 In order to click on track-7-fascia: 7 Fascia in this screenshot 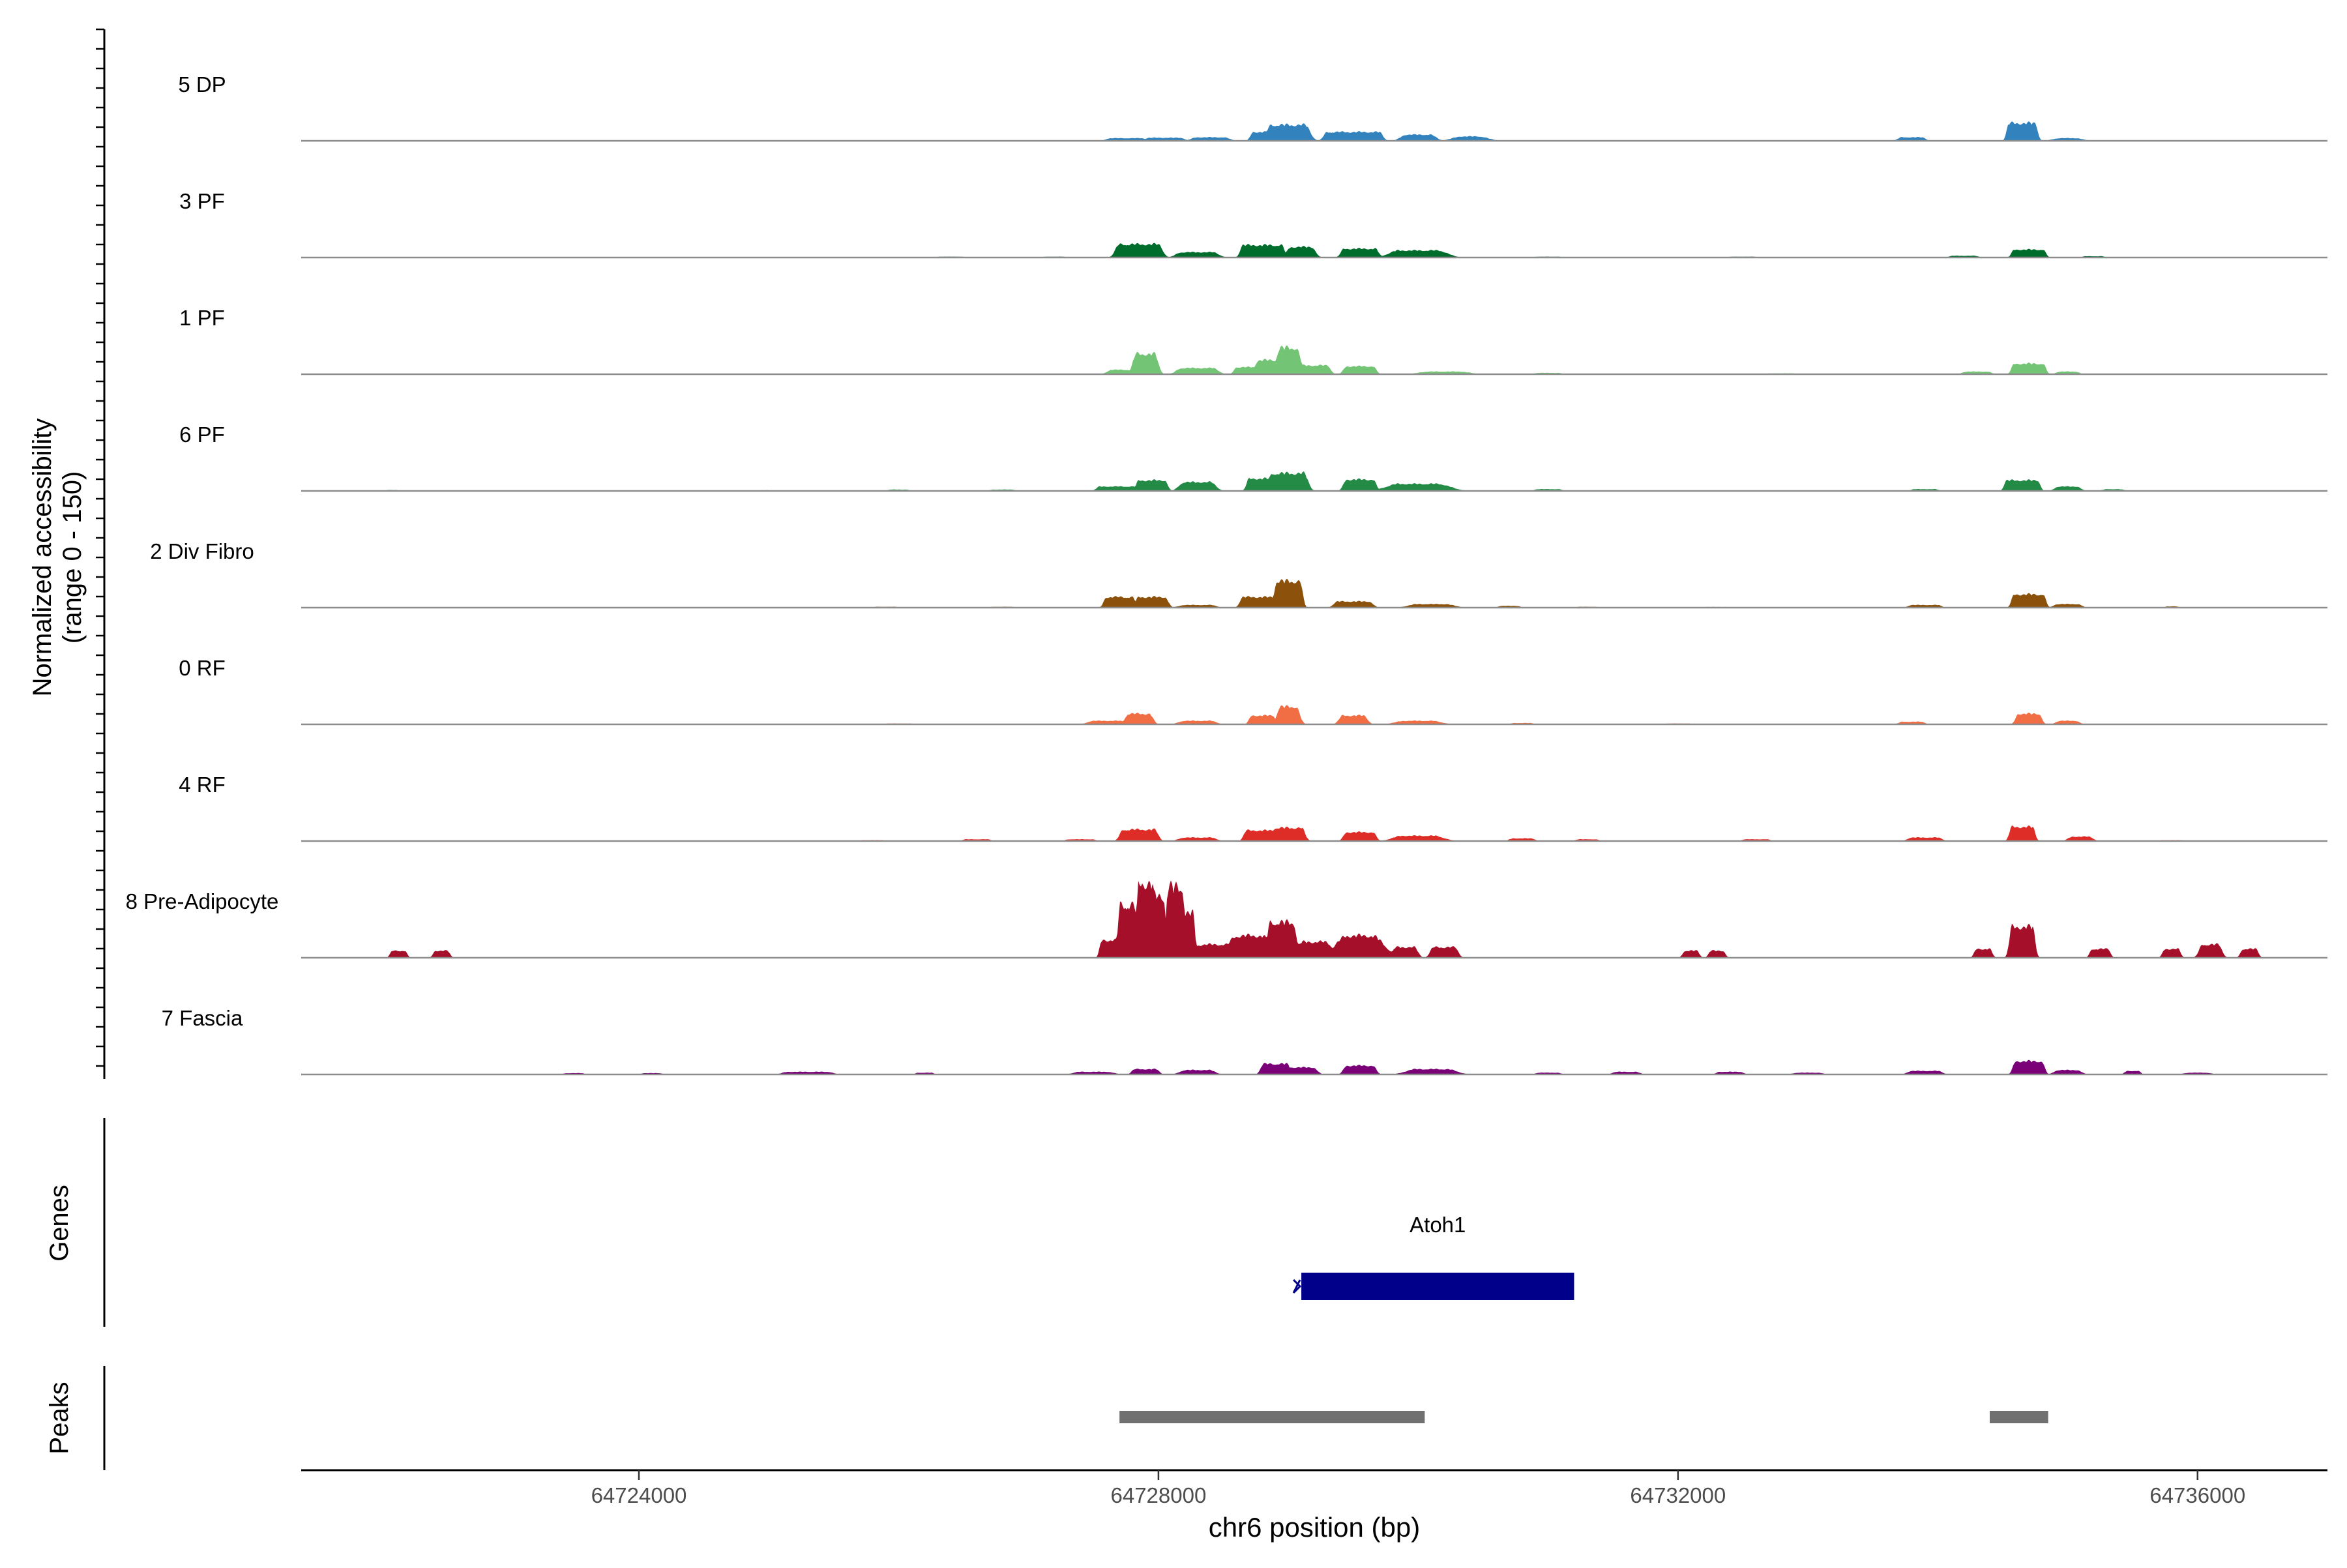, I will do `click(1244, 1041)`.